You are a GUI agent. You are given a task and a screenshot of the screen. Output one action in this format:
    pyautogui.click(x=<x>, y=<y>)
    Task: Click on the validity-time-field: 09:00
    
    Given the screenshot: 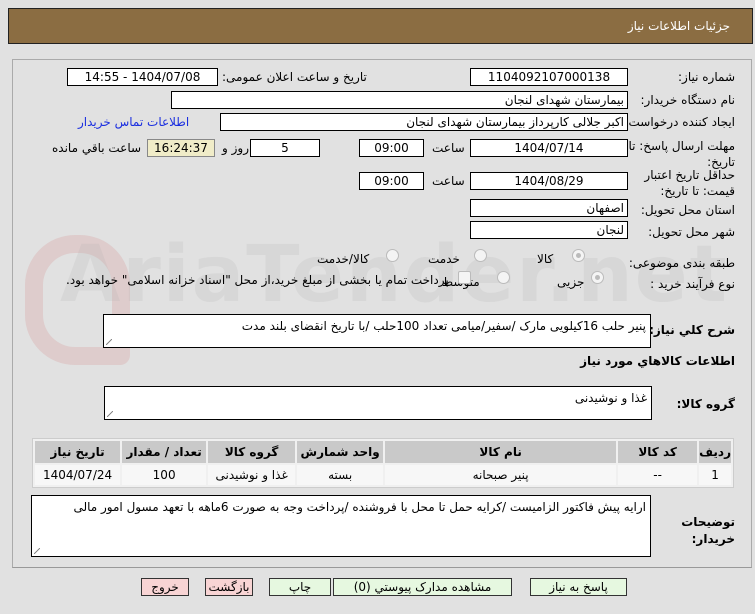 What is the action you would take?
    pyautogui.click(x=391, y=181)
    